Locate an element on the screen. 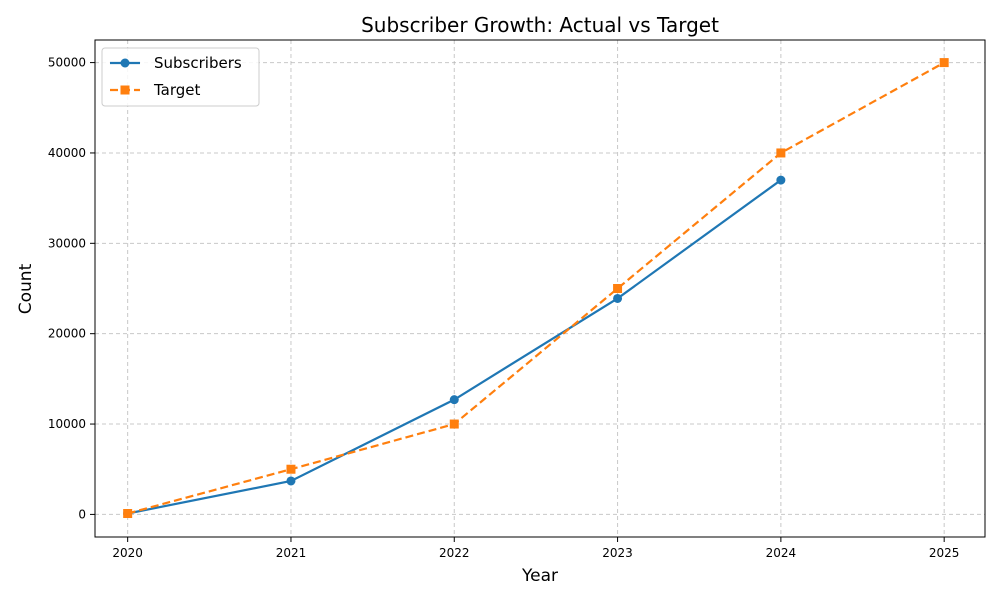  x-axis-label: Year is located at coordinates (539, 576).